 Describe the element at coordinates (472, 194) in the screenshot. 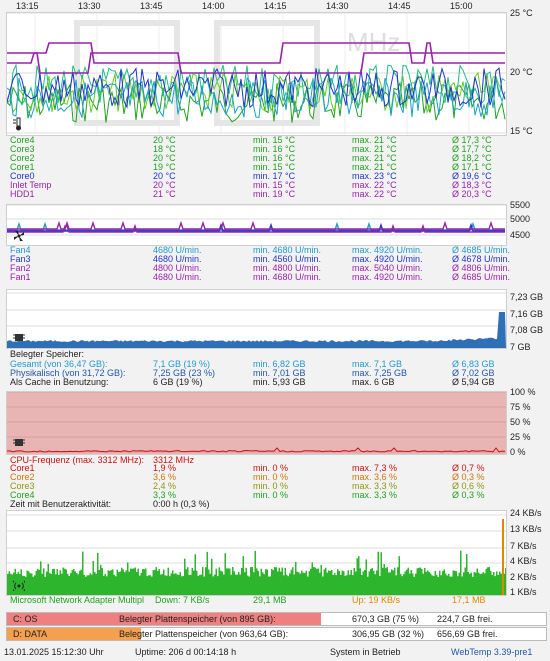

I see `legend-avg: Ø 20,3 °C` at that location.